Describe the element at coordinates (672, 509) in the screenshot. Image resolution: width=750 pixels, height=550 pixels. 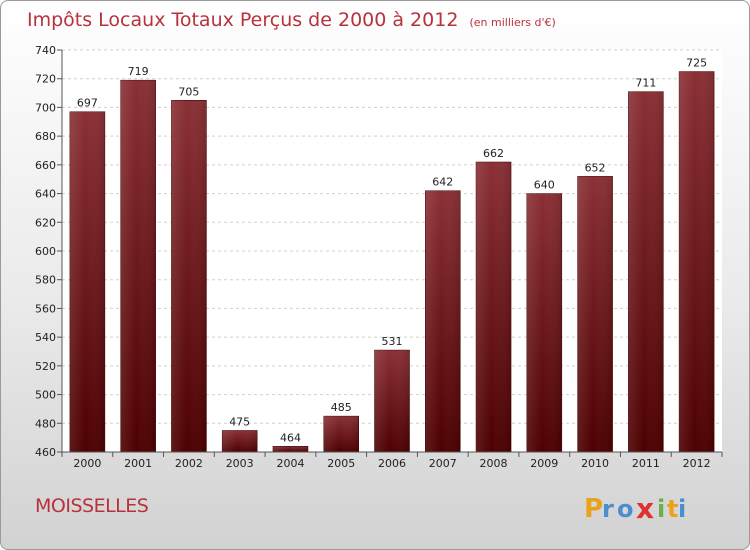
I see `svg-text: t` at that location.